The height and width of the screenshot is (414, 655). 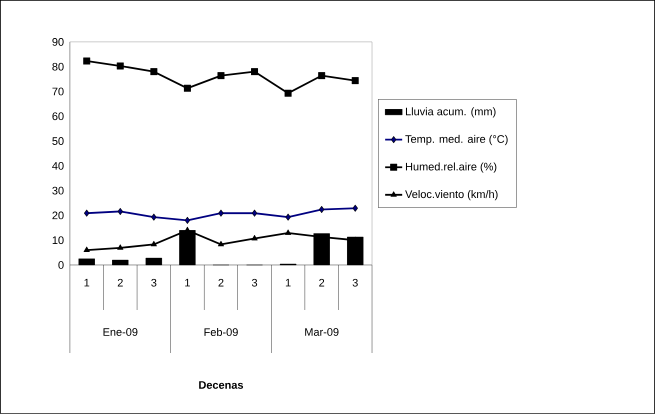 I want to click on y-tick-label: 0, so click(x=61, y=265).